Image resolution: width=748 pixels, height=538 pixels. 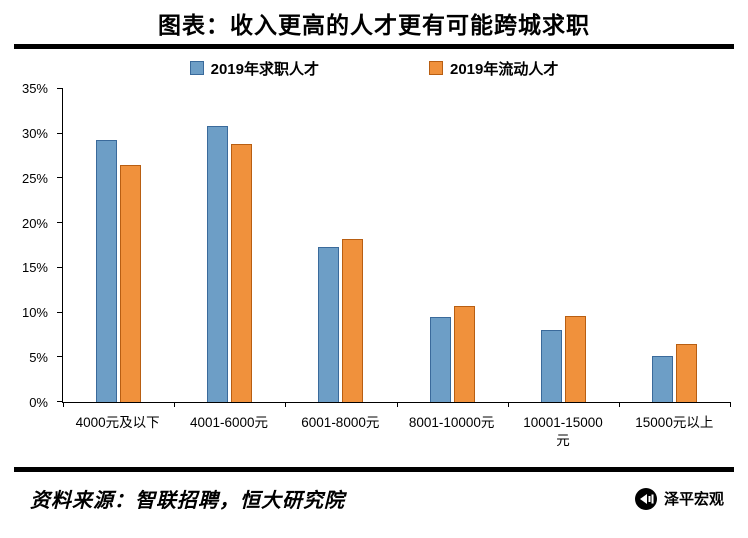 I want to click on x-axis-category-label: 6001-8000元, so click(x=340, y=422).